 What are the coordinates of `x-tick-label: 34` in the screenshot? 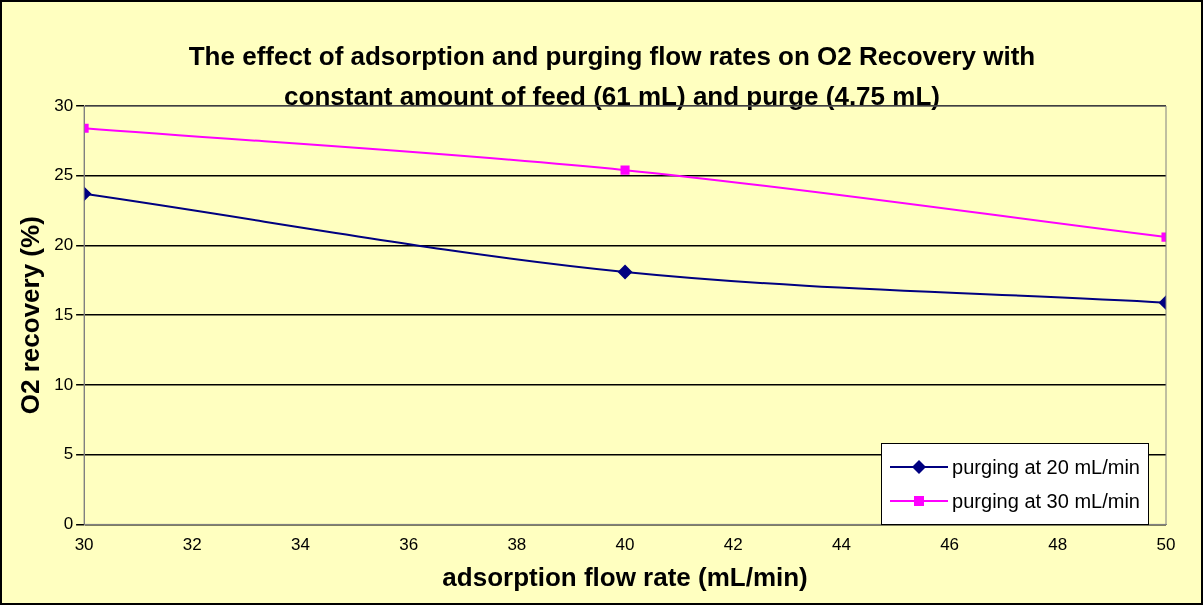 It's located at (300, 545).